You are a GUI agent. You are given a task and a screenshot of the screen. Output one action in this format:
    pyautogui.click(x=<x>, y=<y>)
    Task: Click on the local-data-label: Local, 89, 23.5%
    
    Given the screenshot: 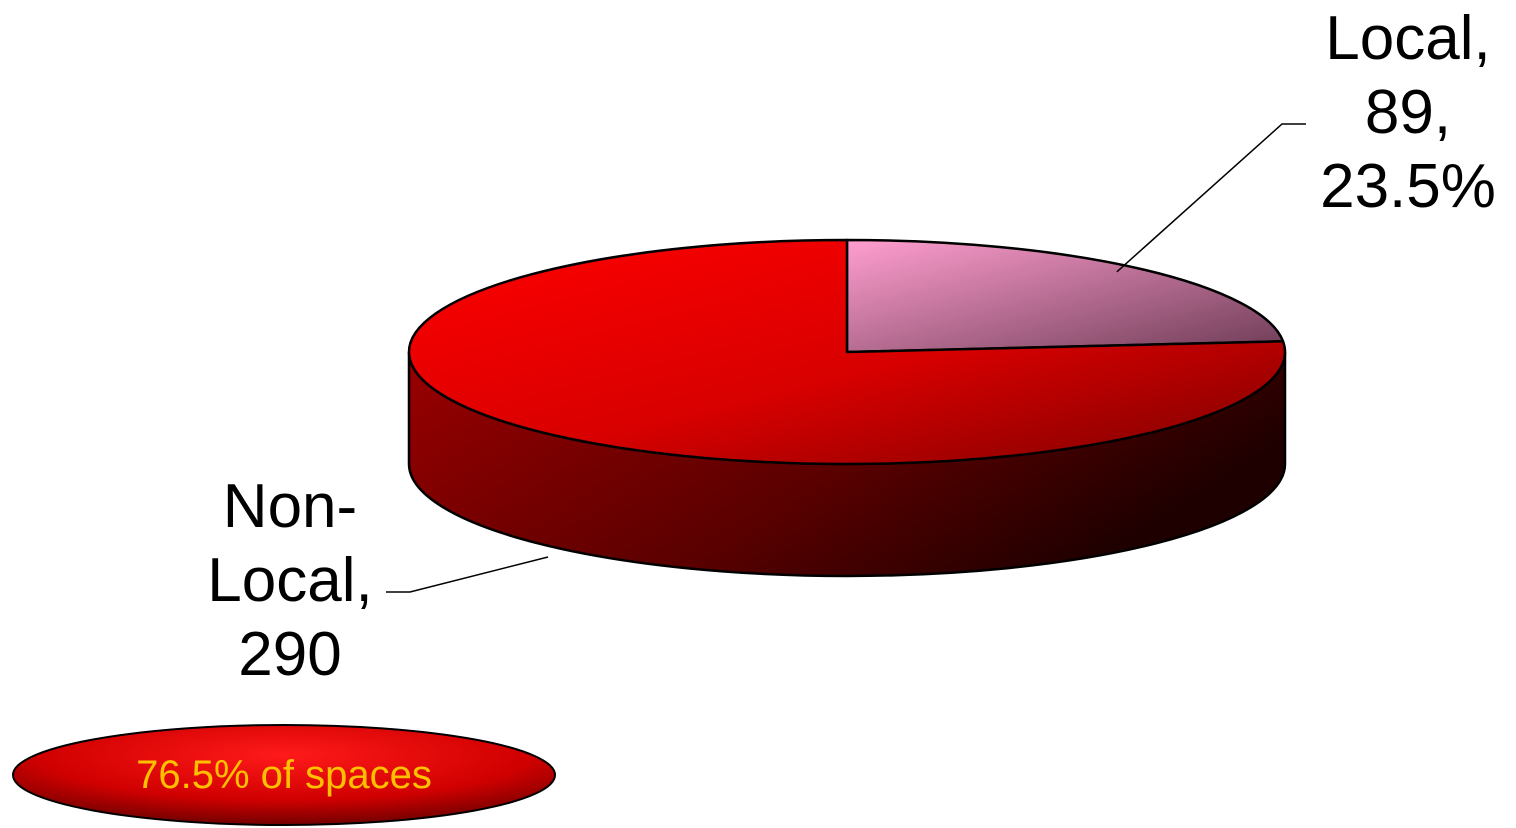 What is the action you would take?
    pyautogui.click(x=1408, y=113)
    